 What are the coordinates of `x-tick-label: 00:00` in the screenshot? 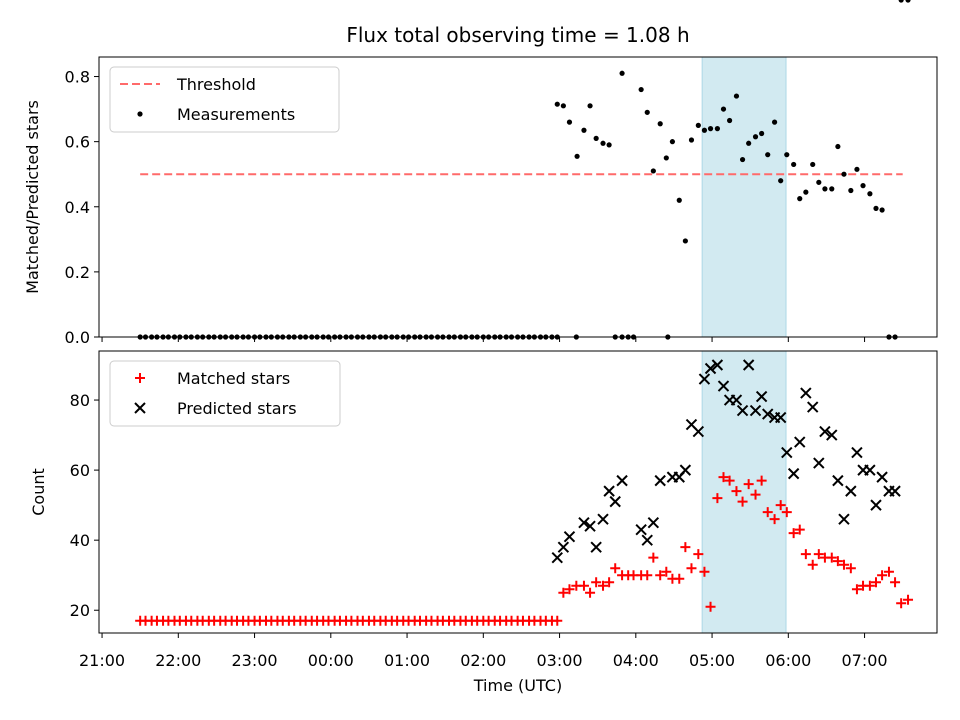 It's located at (331, 660).